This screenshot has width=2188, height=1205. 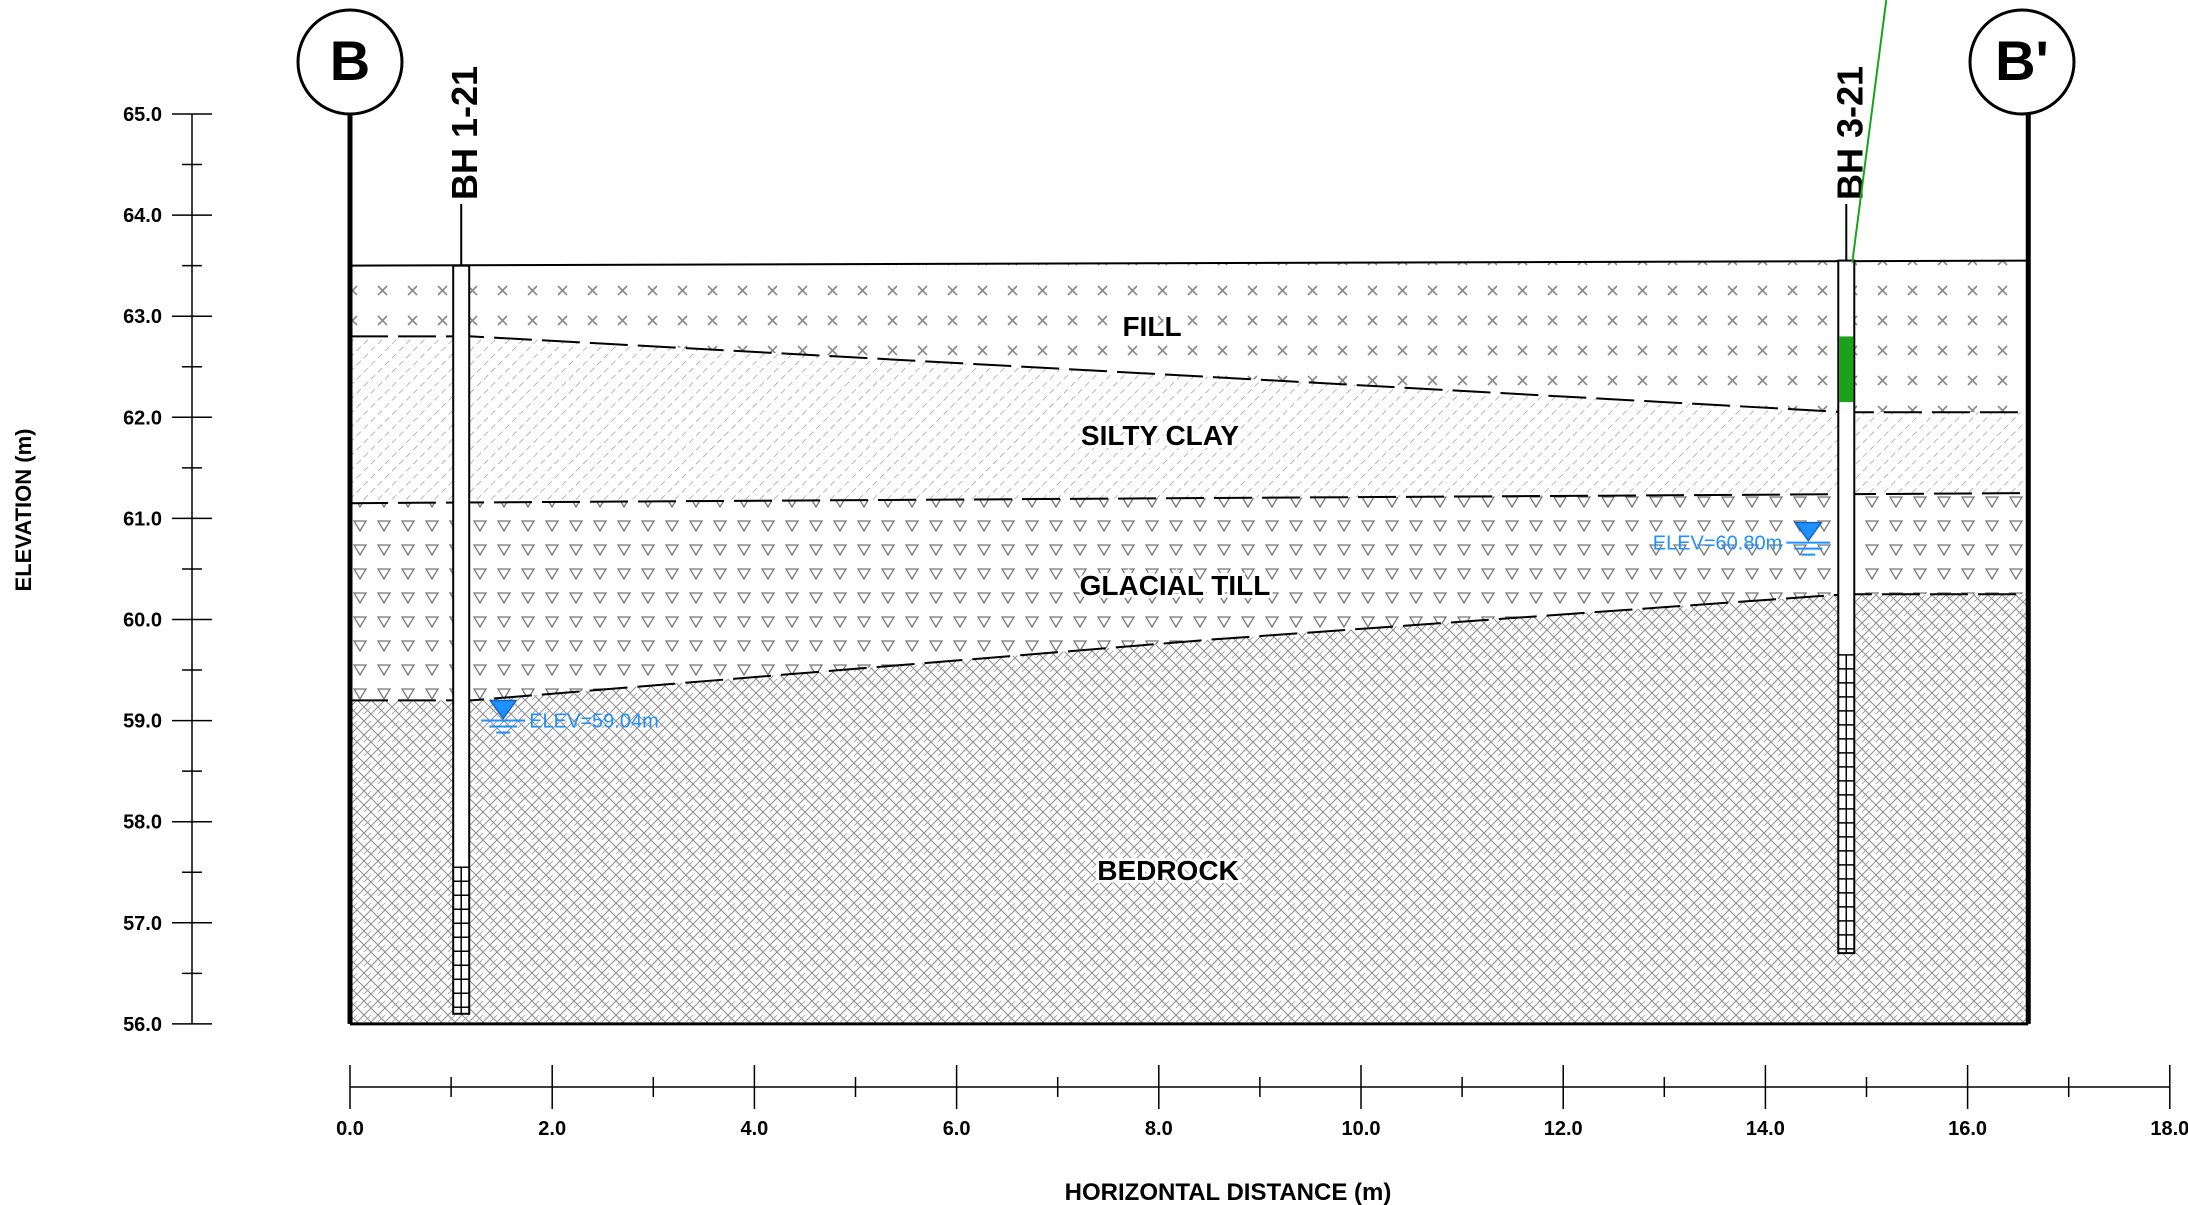 What do you see at coordinates (1849, 133) in the screenshot?
I see `borehole-name: BH 3-21` at bounding box center [1849, 133].